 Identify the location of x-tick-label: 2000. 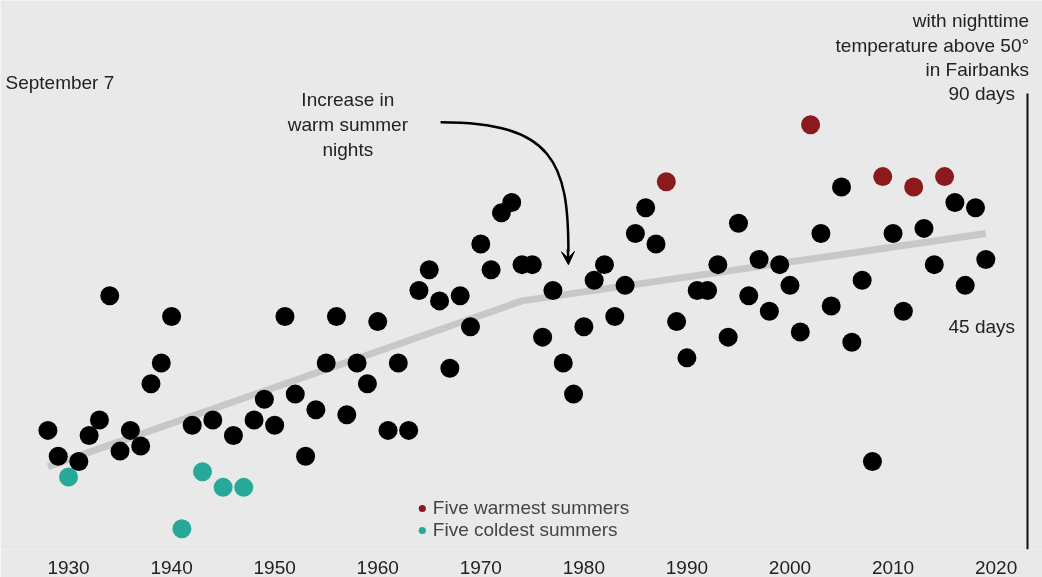
(790, 566).